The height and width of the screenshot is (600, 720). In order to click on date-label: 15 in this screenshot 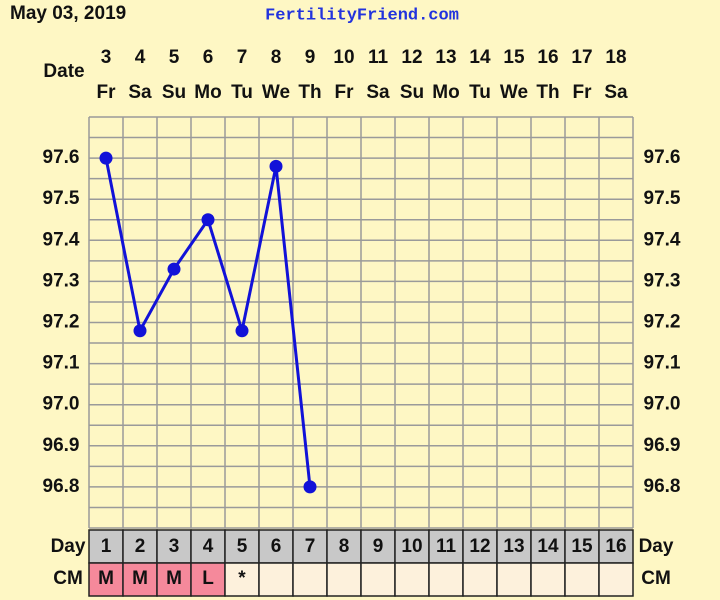, I will do `click(514, 57)`.